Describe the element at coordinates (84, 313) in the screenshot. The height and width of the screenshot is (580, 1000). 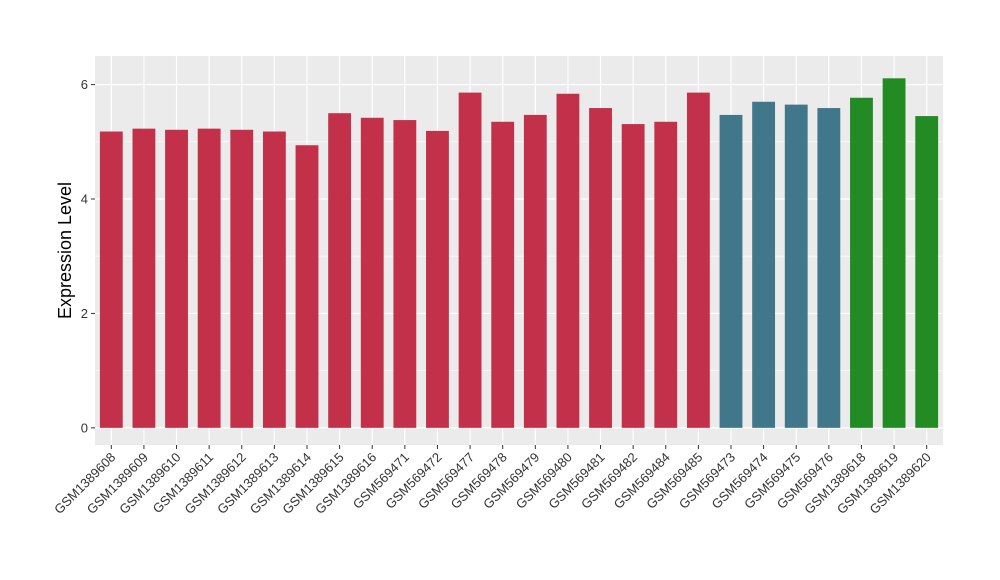
I see `y-tick-label: 2` at that location.